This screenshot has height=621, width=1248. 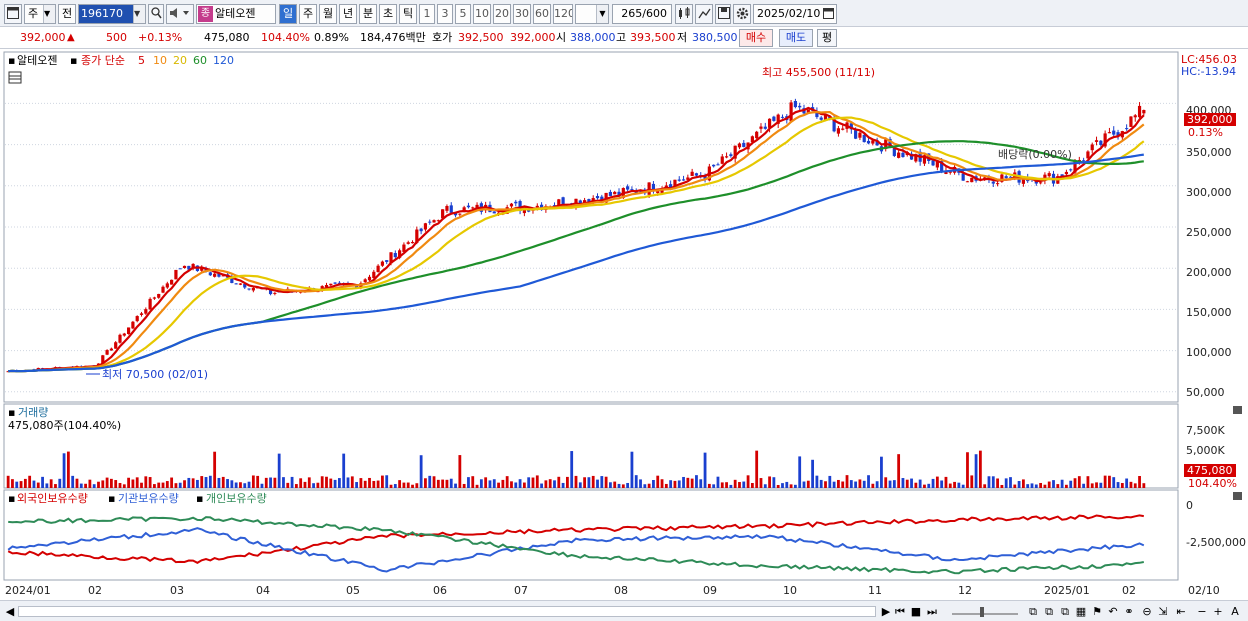 I want to click on drawing-tool-button, so click(x=704, y=14).